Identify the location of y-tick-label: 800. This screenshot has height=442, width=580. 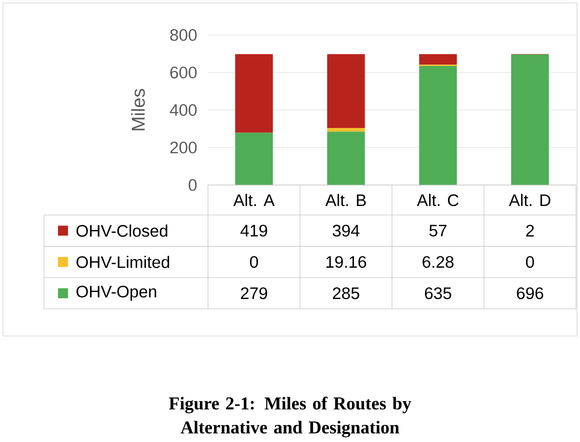
(183, 35).